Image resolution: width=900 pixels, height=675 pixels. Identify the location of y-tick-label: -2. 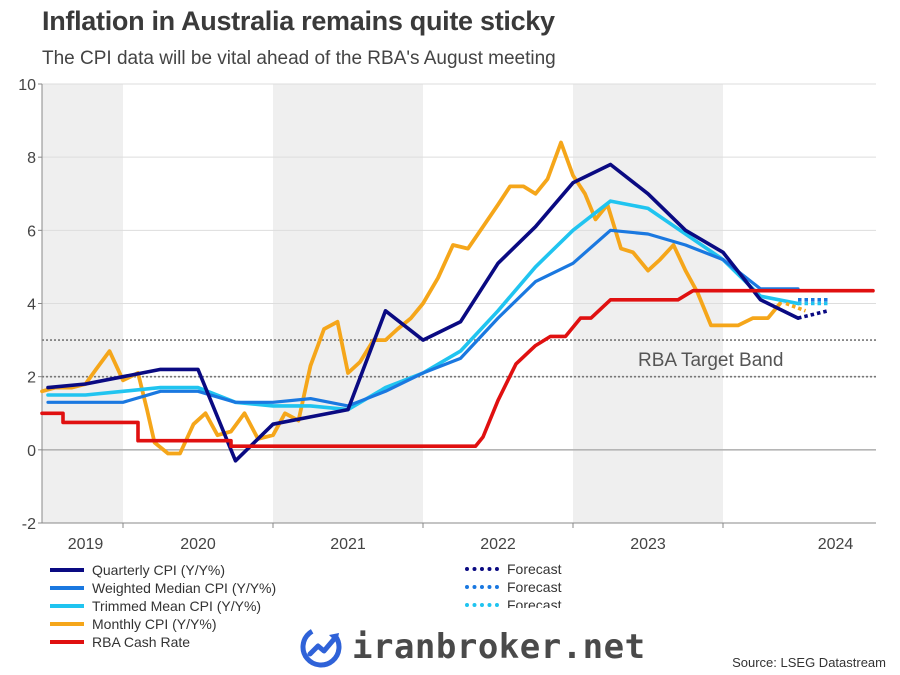
(29, 524).